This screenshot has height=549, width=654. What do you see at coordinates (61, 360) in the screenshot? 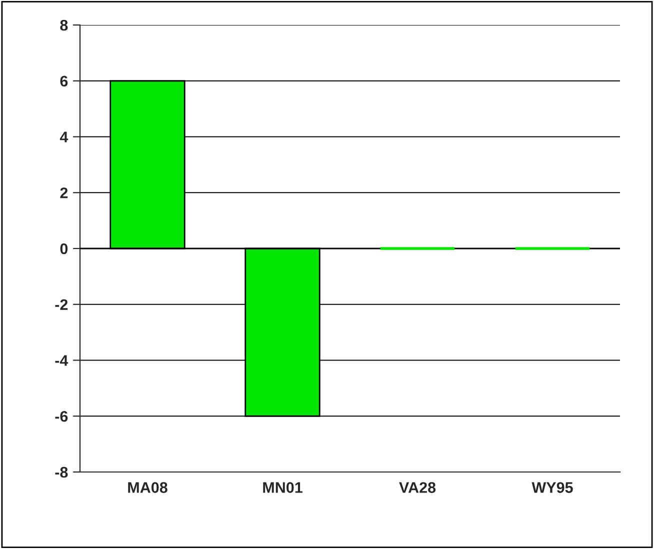
I see `y-tick-label: -4` at bounding box center [61, 360].